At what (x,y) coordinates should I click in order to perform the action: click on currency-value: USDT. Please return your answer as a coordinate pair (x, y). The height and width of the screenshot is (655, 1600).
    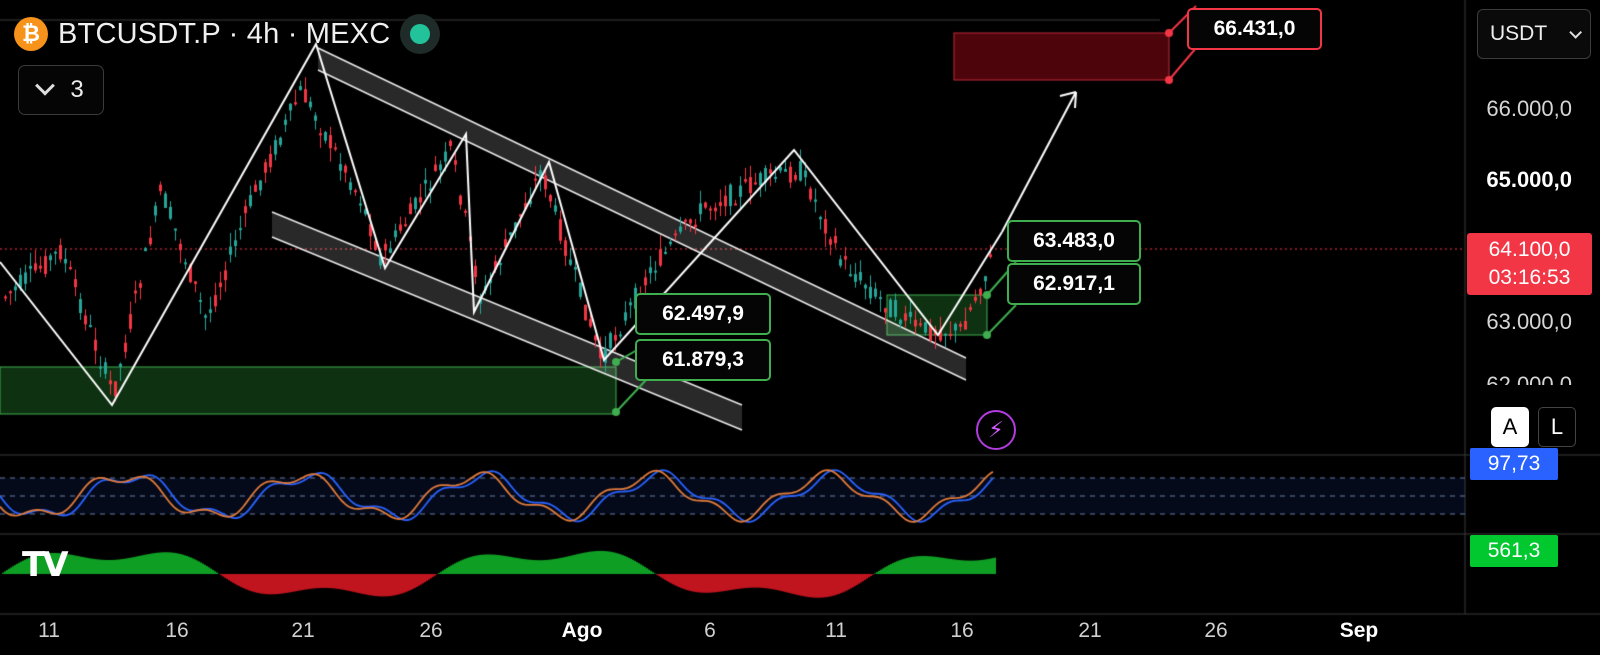
    Looking at the image, I should click on (1519, 33).